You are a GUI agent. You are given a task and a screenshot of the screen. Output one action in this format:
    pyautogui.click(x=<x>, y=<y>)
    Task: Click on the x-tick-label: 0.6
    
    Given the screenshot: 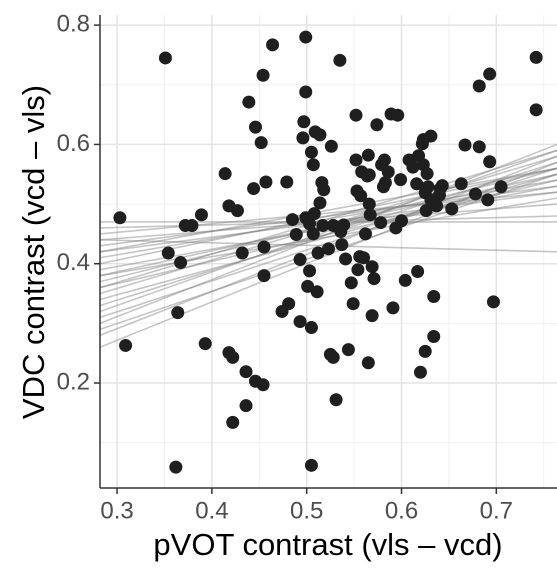 What is the action you would take?
    pyautogui.click(x=401, y=510)
    